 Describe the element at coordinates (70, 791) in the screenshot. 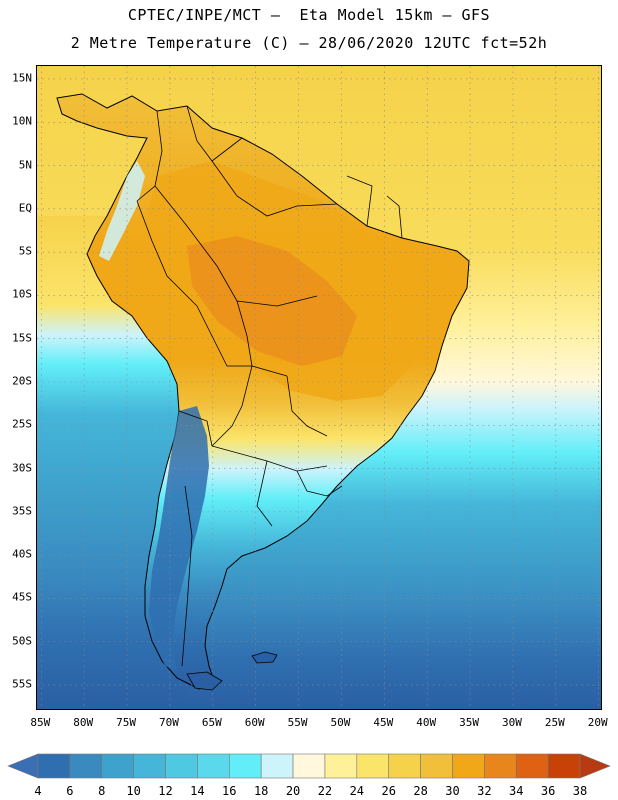

I see `colorbar-label: 6` at that location.